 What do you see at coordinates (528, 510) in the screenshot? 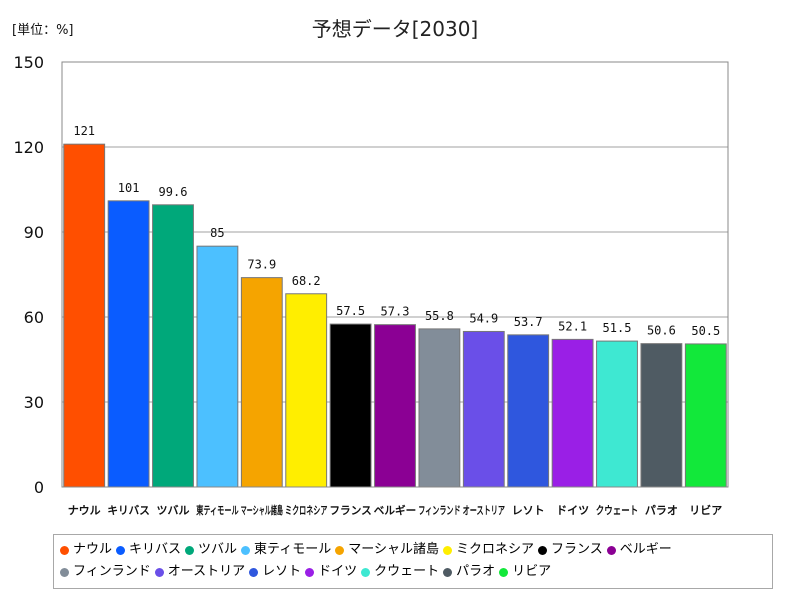
I see `x-tick-label: レソト` at bounding box center [528, 510].